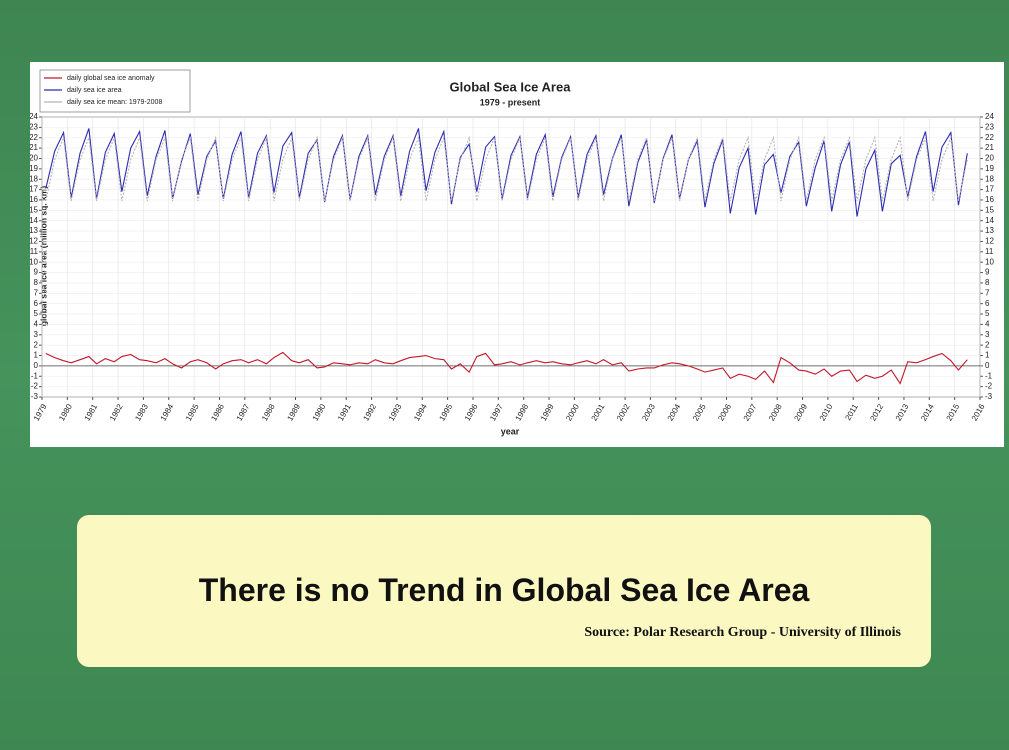  Describe the element at coordinates (987, 282) in the screenshot. I see `y2-tick-label: 8` at that location.